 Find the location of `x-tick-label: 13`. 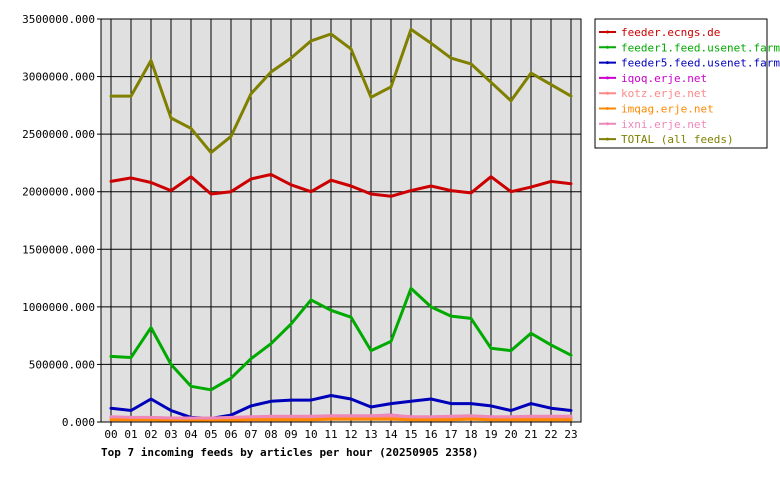

x-tick-label: 13 is located at coordinates (370, 434).